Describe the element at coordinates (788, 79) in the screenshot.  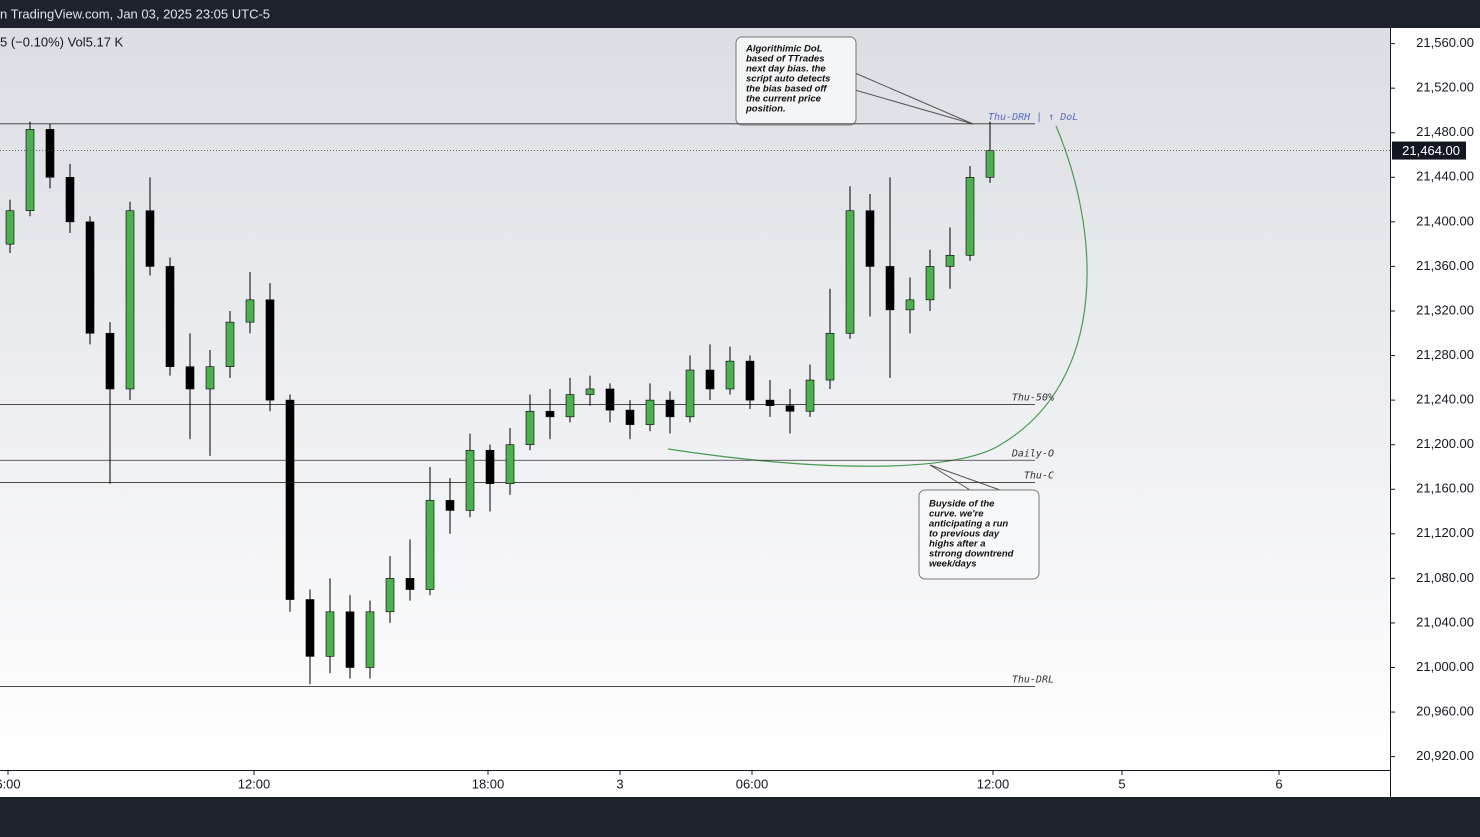
I see `annotation-text: script auto detects` at that location.